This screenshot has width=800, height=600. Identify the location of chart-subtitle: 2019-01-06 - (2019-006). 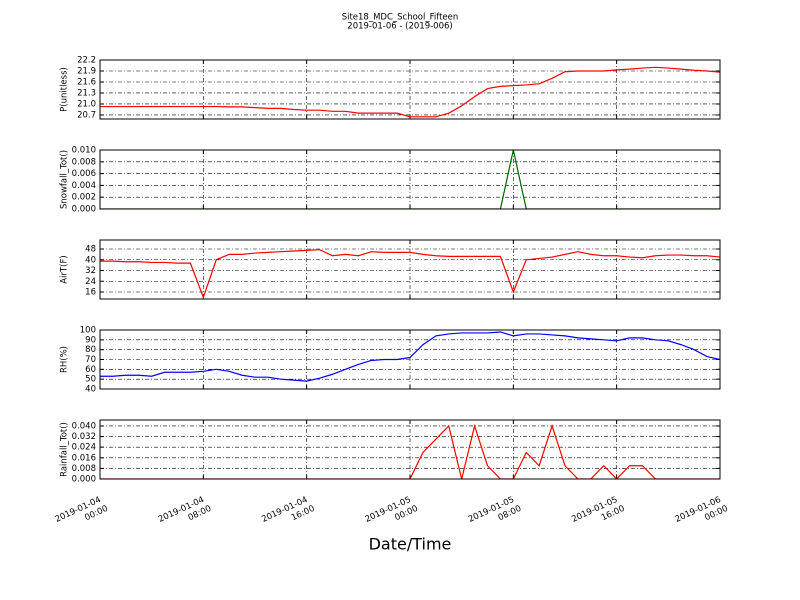
(399, 27).